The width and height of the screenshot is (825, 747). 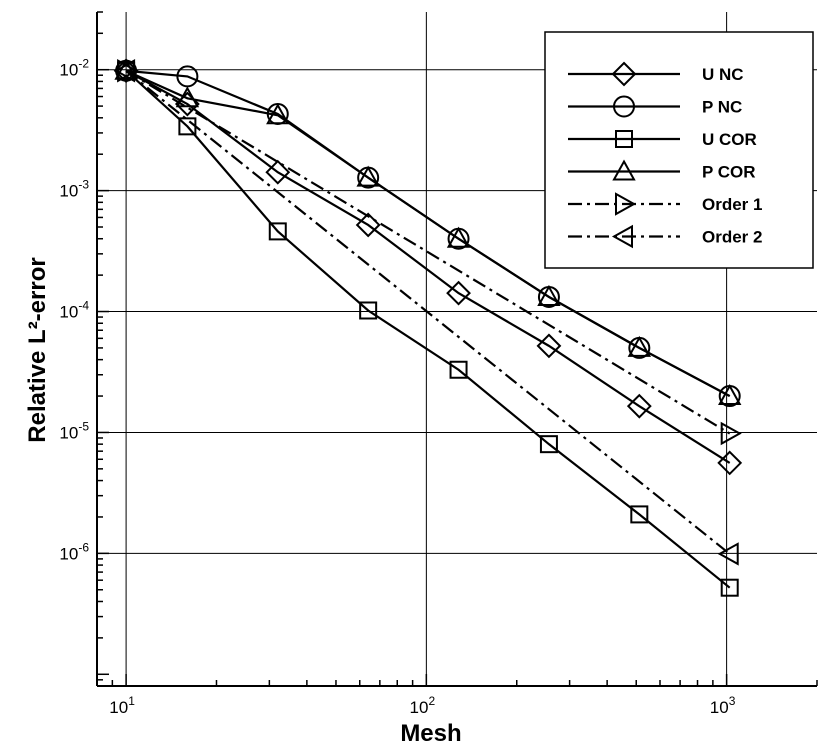 What do you see at coordinates (74, 430) in the screenshot?
I see `y-tick-label: 10⁻⁵` at bounding box center [74, 430].